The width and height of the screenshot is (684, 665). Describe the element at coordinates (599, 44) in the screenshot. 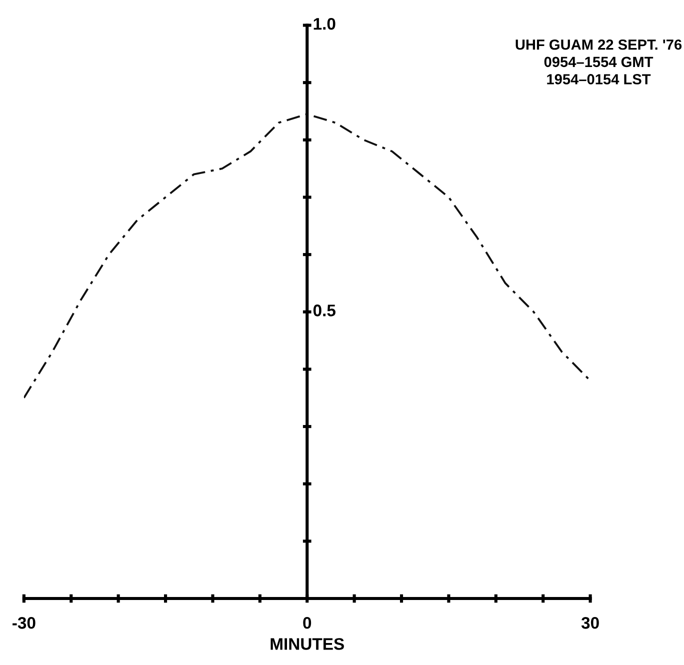

I see `annotation: UHF GUAM 22 SEPT. '76` at that location.